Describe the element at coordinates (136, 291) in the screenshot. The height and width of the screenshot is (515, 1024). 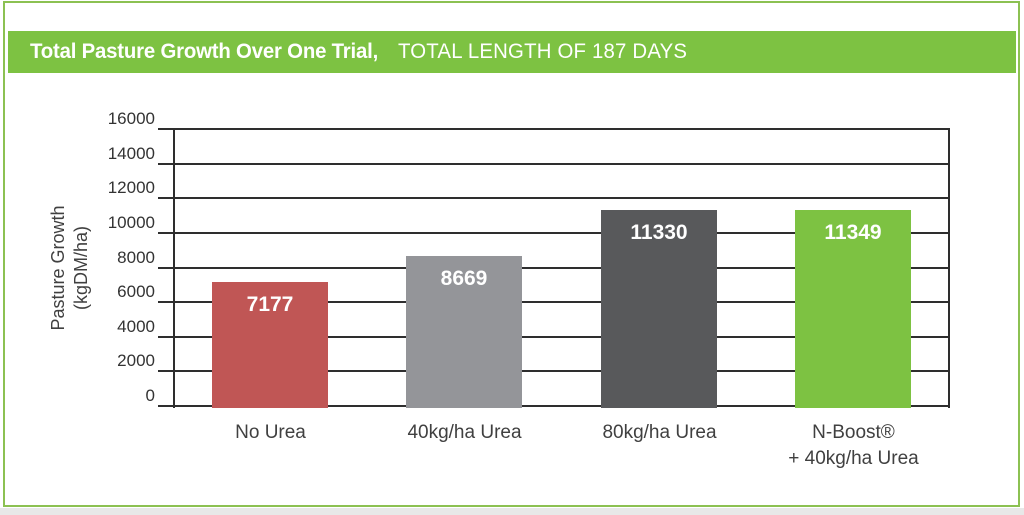
I see `ytick-label-6000: 6000` at that location.